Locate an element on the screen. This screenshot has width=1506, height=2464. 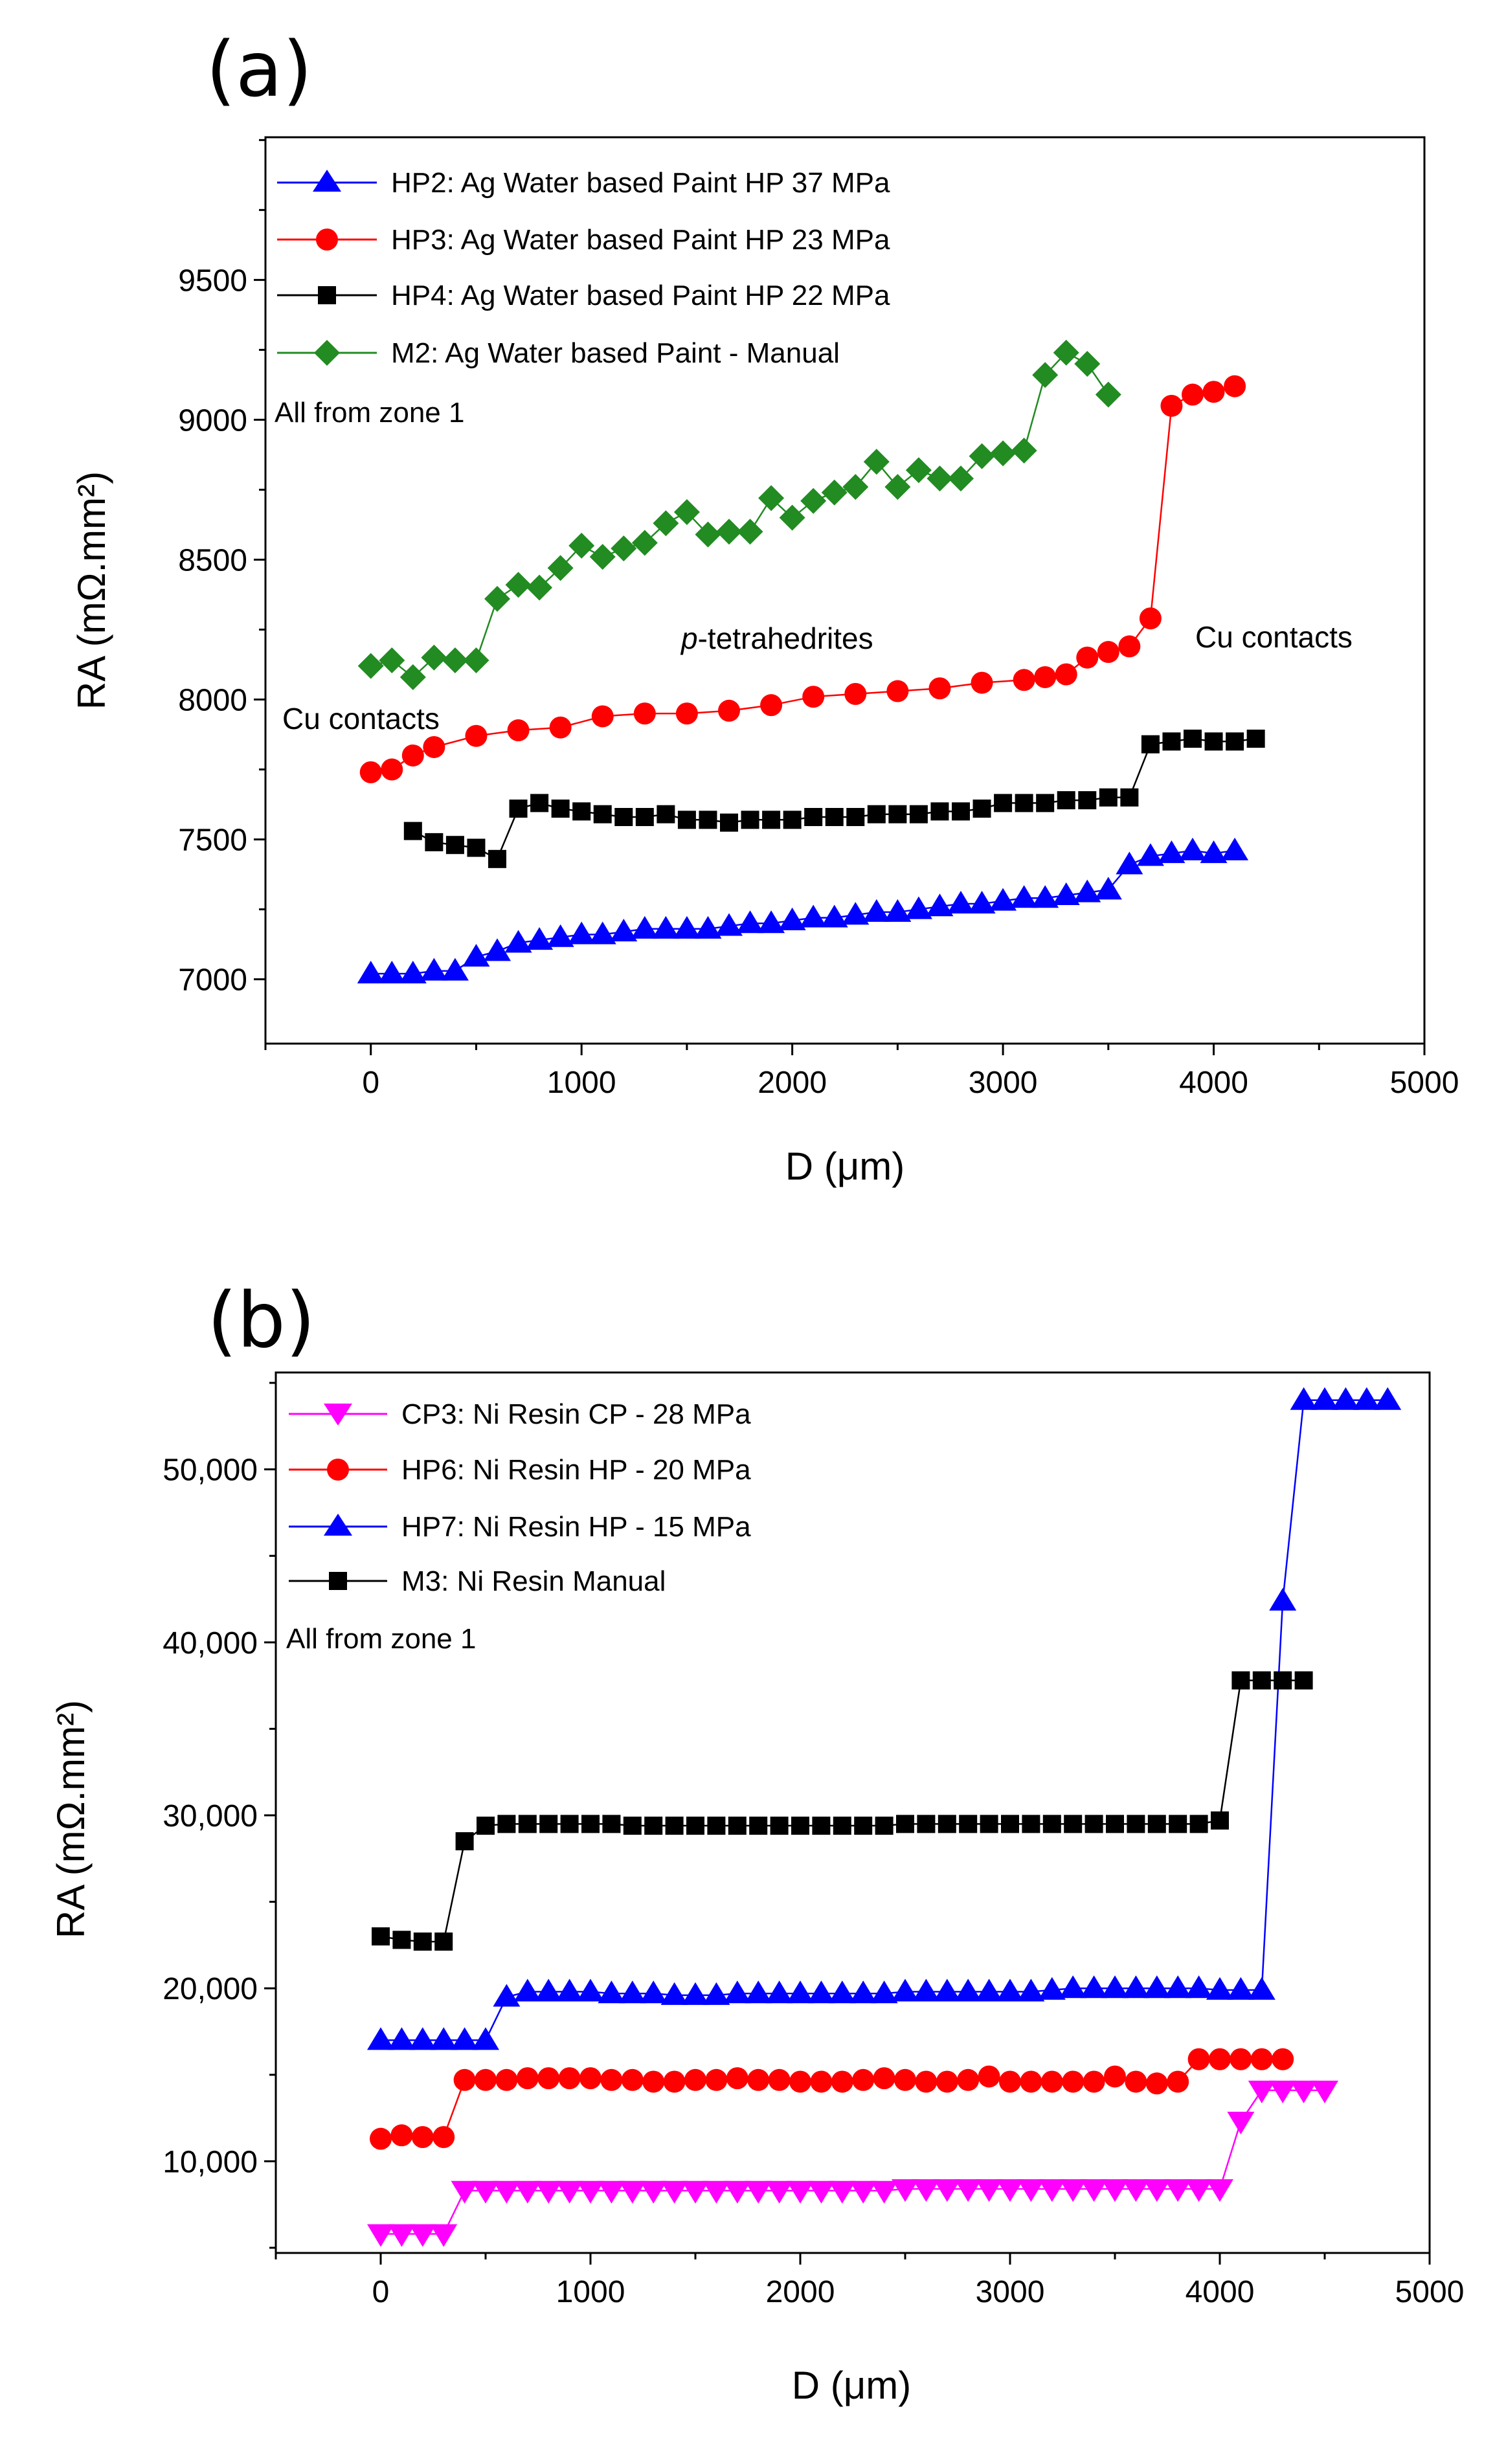
legend-entry-cp3: CP3: Ni Resin CP - 28 MPa is located at coordinates (520, 1414).